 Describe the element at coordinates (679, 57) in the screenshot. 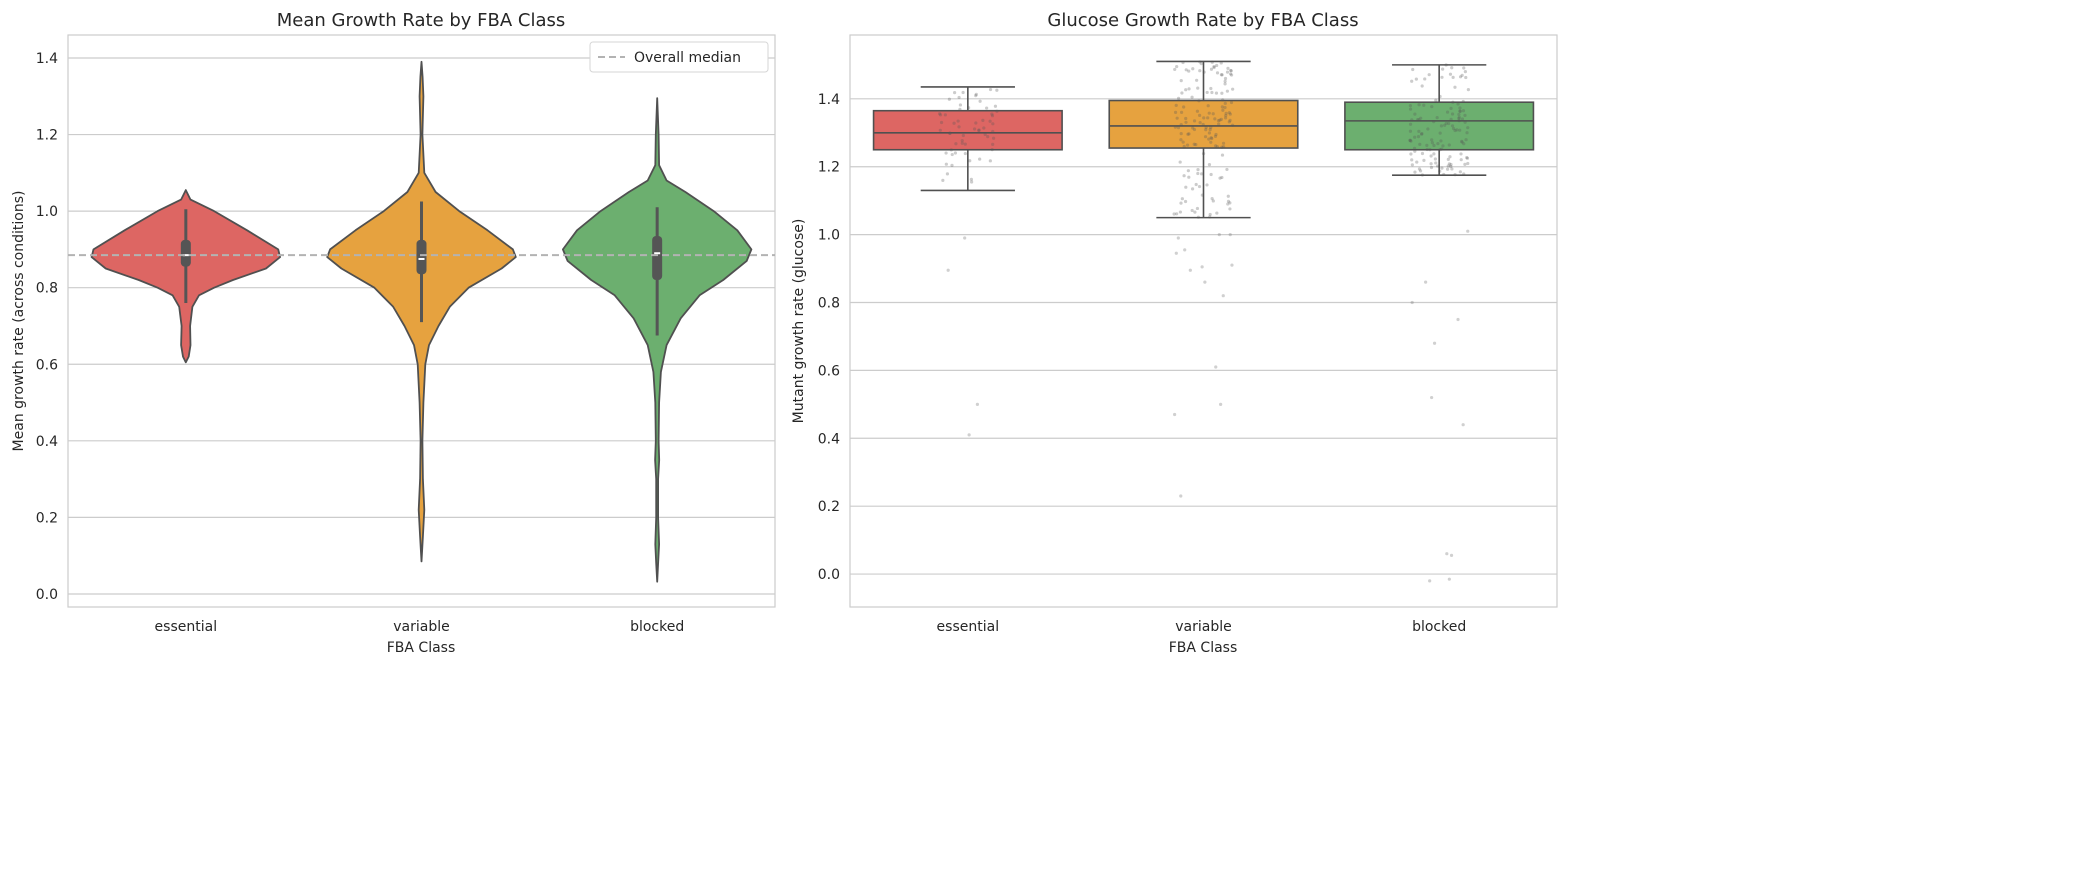

I see `legend: Overall median` at that location.